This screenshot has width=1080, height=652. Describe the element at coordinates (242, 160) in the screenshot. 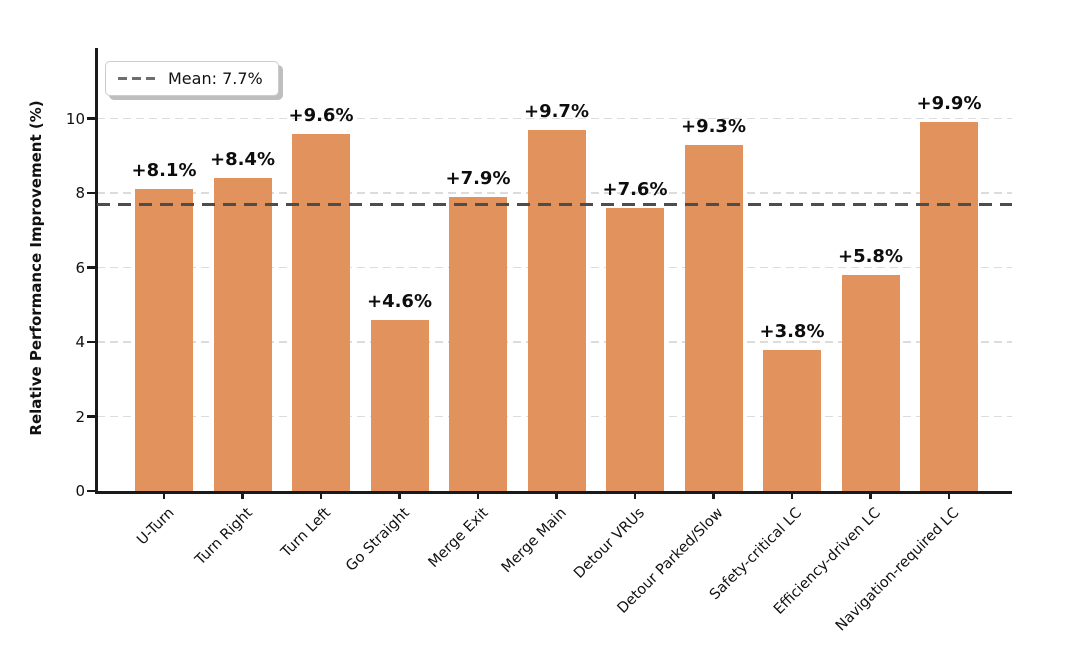

I see `bar-value-label: +8.4%` at that location.